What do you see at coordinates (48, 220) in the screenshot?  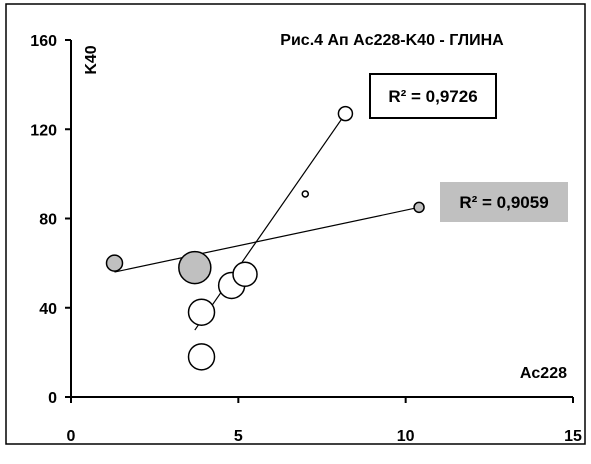 I see `y-tick-label: 80` at bounding box center [48, 220].